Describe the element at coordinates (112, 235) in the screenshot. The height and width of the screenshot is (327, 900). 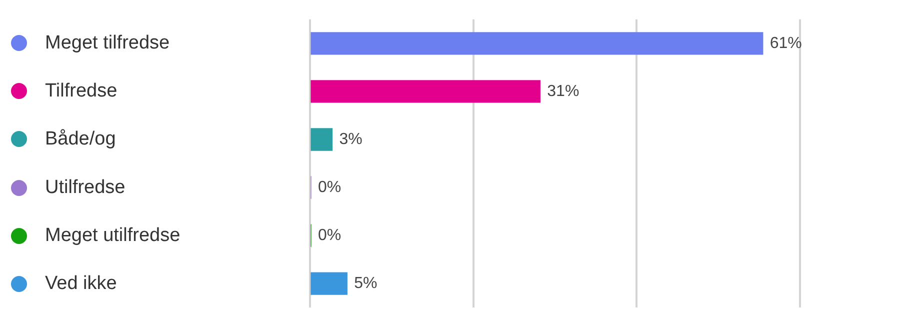
I see `y-tick-label: Meget utilfredse` at that location.